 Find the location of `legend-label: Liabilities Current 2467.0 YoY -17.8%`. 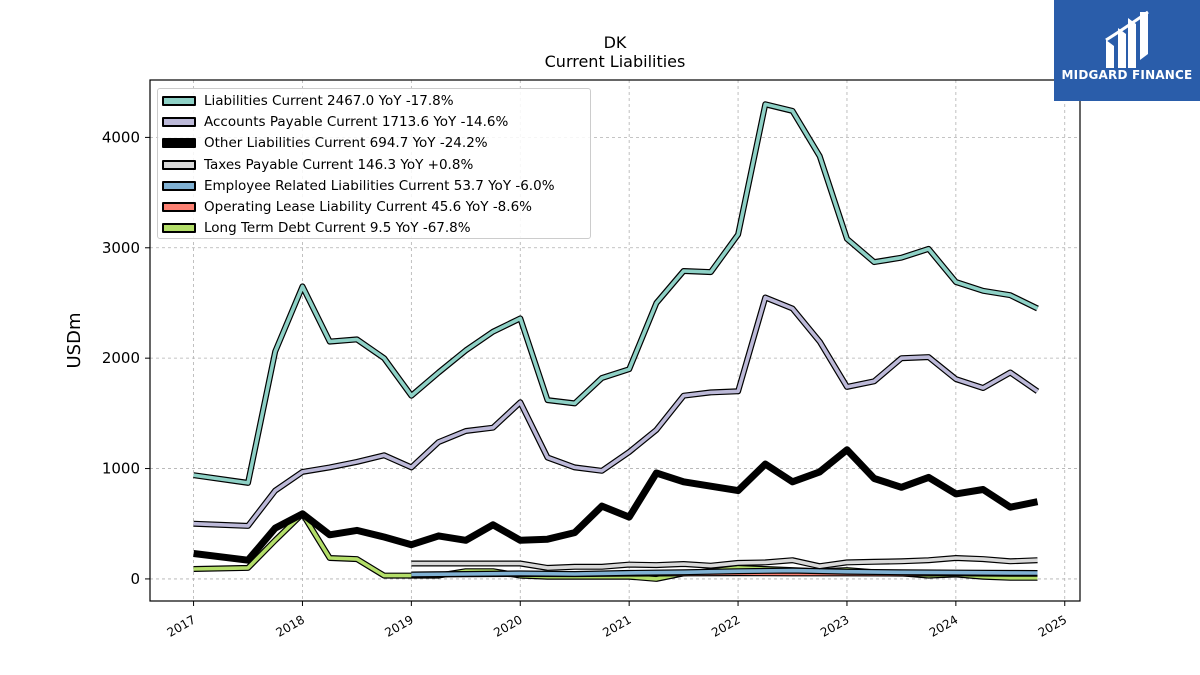

legend-label: Liabilities Current 2467.0 YoY -17.8% is located at coordinates (329, 101).